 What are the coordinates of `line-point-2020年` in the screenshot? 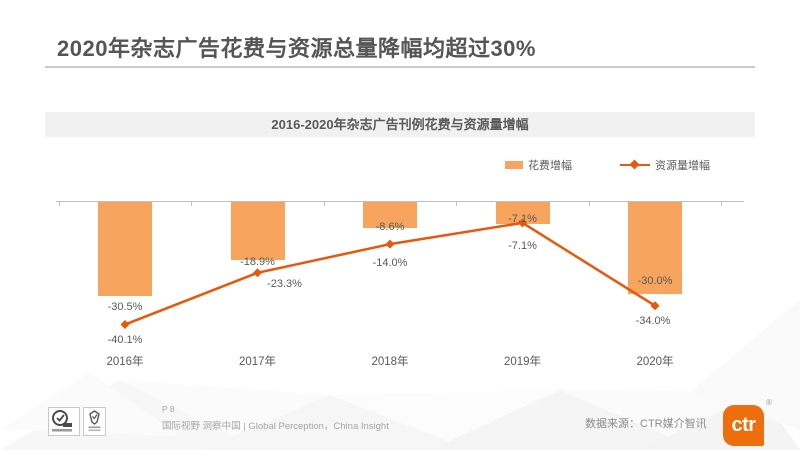 It's located at (655, 306).